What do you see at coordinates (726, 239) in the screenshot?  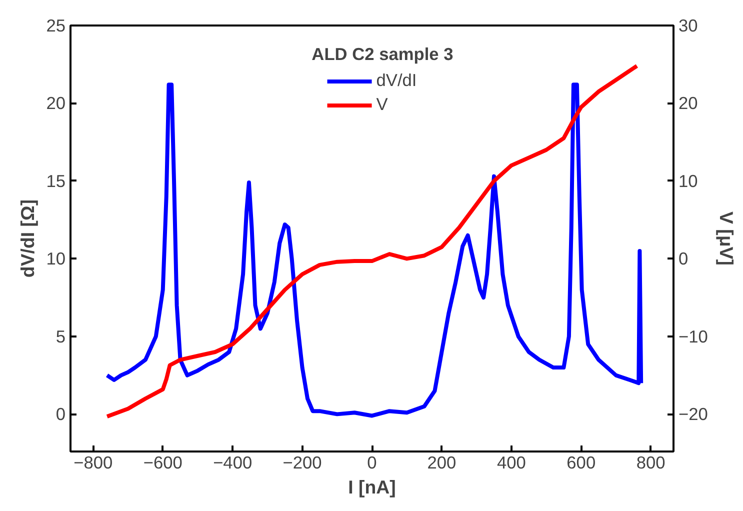 I see `y2-axis-title: V [μV]` at bounding box center [726, 239].